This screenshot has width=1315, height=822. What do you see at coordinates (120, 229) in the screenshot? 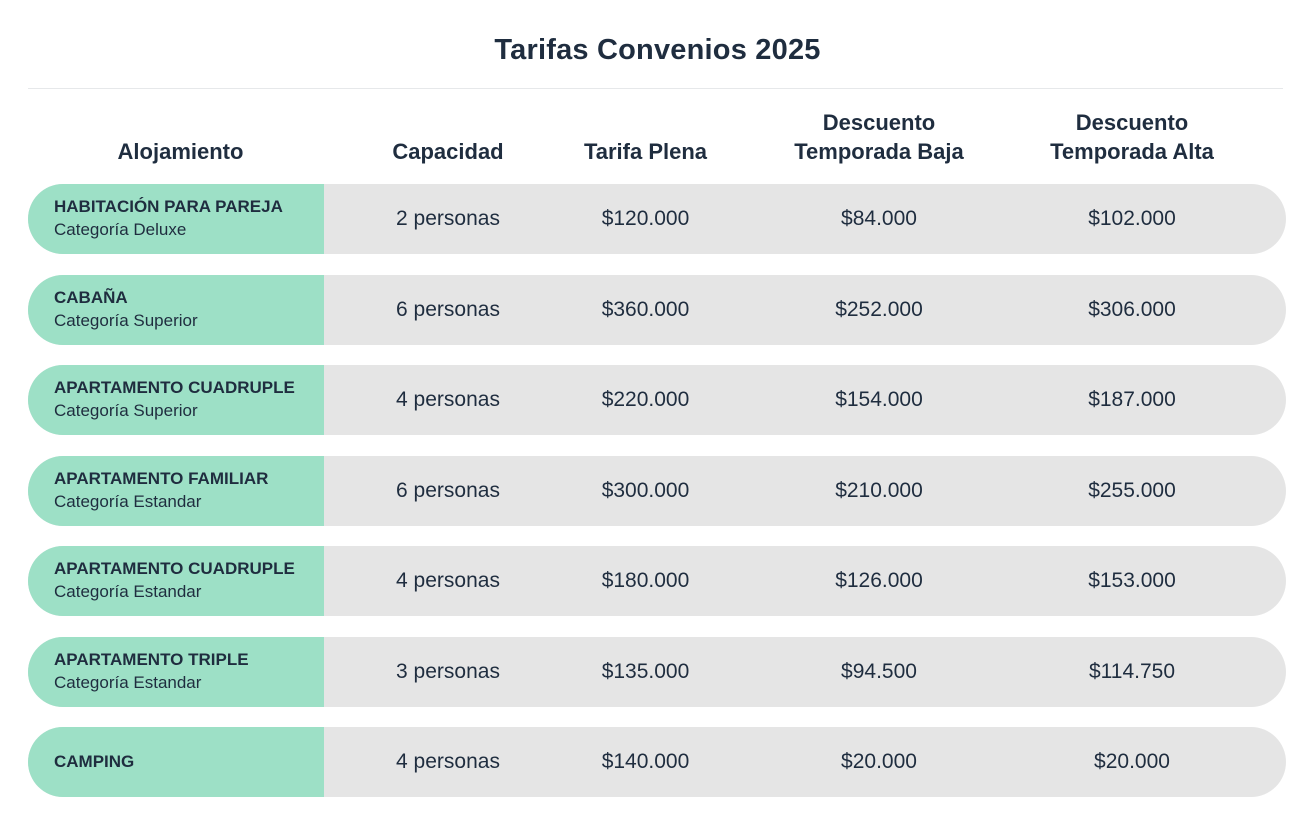
I see `accommodation-category: Categoría Deluxe` at bounding box center [120, 229].